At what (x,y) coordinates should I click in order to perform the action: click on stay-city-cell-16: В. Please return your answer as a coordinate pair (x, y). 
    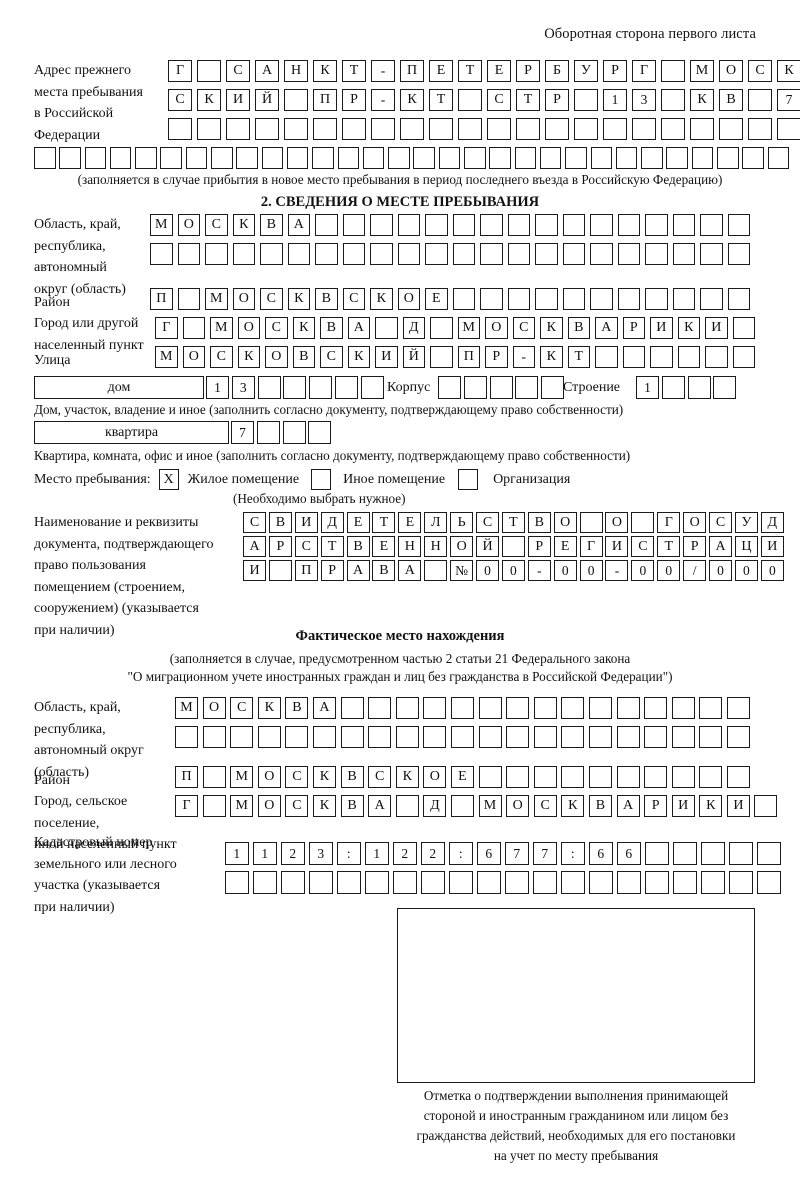
    Looking at the image, I should click on (578, 328).